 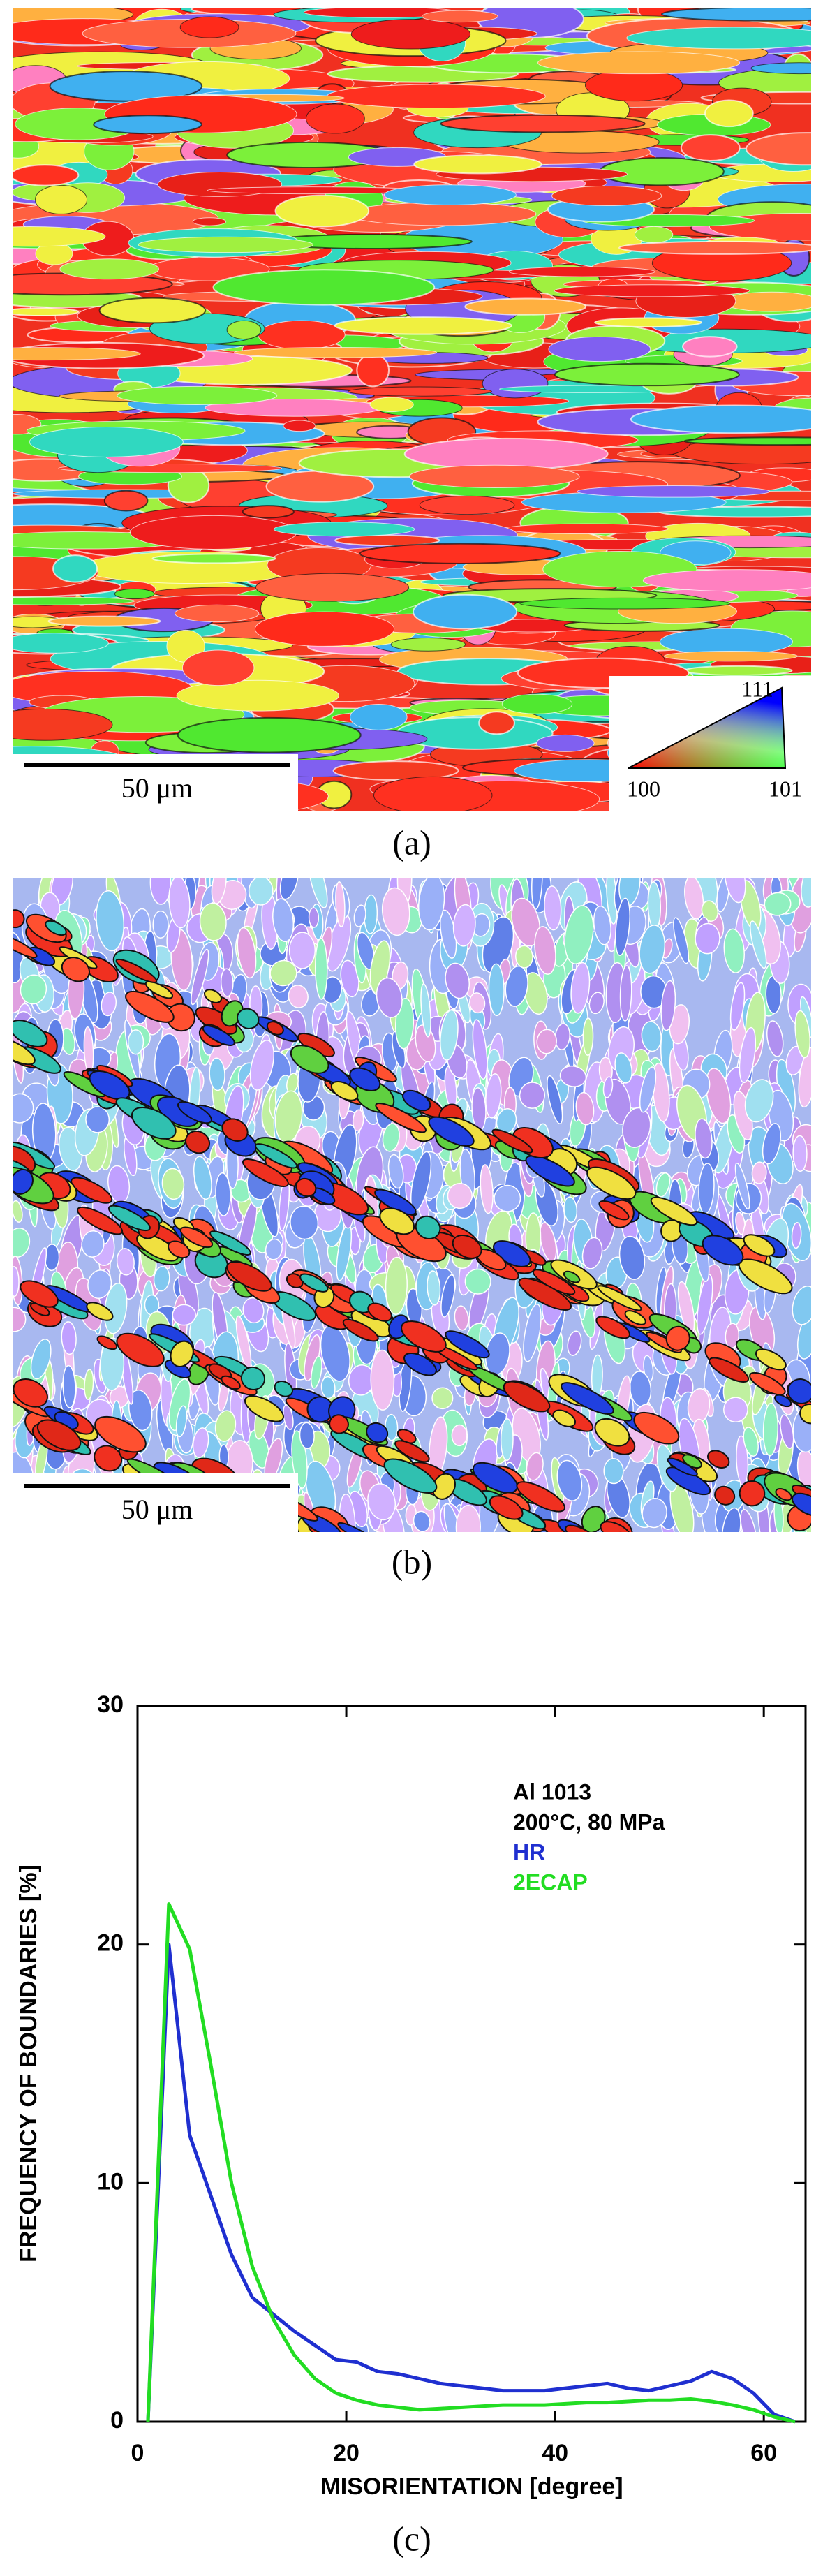 What do you see at coordinates (552, 1791) in the screenshot?
I see `annotation: Al 1013` at bounding box center [552, 1791].